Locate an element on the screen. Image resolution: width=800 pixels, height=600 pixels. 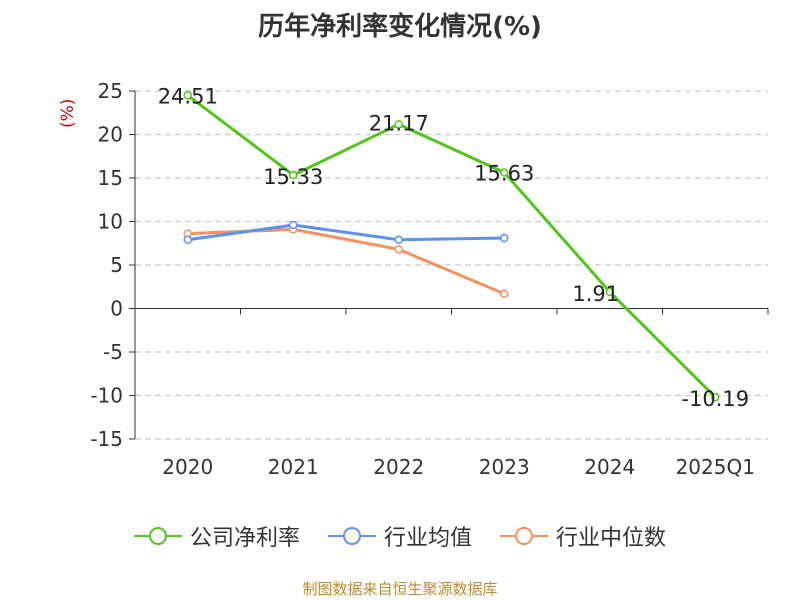
y-tick-label: 0 is located at coordinates (116, 309).